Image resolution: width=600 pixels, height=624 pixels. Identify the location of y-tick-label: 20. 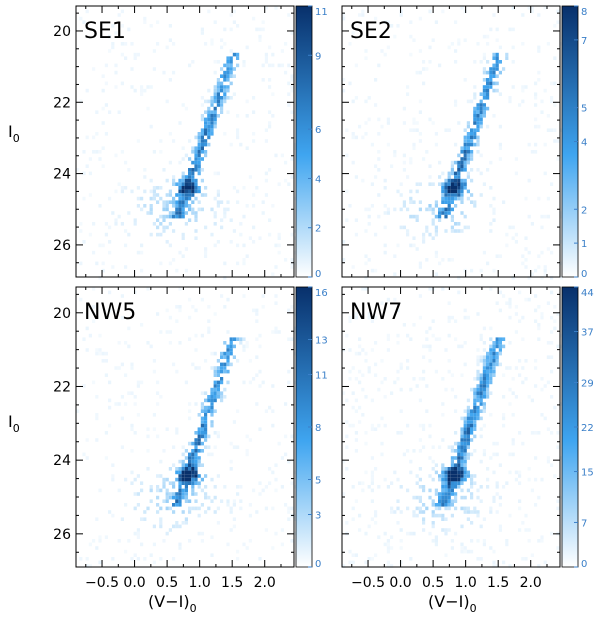
(62, 32).